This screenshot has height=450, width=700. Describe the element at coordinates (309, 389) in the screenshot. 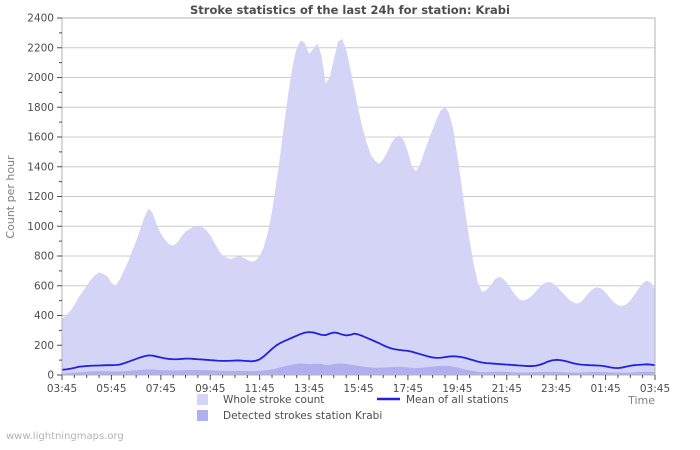

I see `x-tick-label: 13:45` at that location.